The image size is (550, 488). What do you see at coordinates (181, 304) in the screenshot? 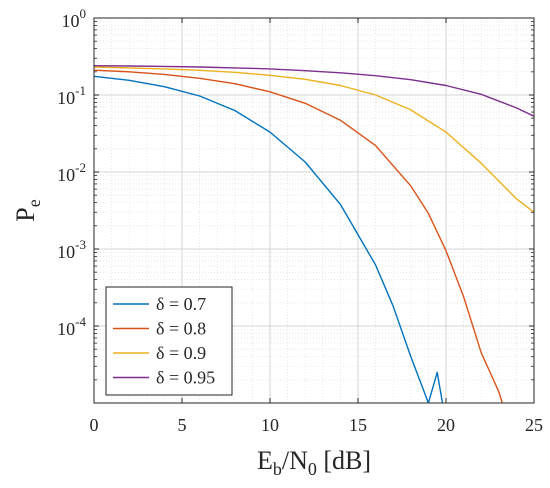
I see `legend-label-1: δ = 0.7` at bounding box center [181, 304].